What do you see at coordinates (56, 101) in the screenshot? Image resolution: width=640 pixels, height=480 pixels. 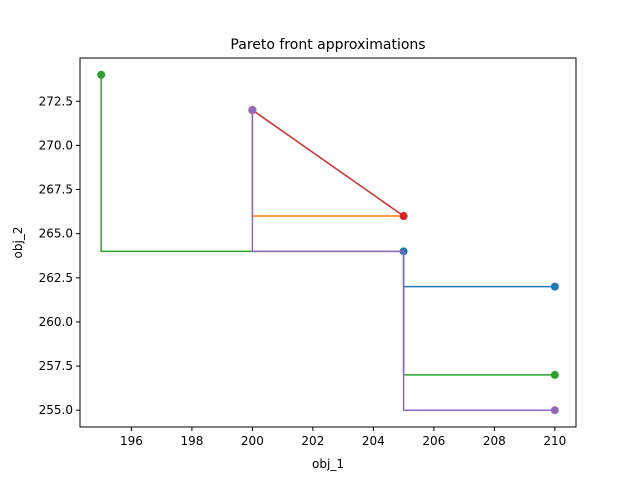 I see `y-tick-label: 272.5` at bounding box center [56, 101].